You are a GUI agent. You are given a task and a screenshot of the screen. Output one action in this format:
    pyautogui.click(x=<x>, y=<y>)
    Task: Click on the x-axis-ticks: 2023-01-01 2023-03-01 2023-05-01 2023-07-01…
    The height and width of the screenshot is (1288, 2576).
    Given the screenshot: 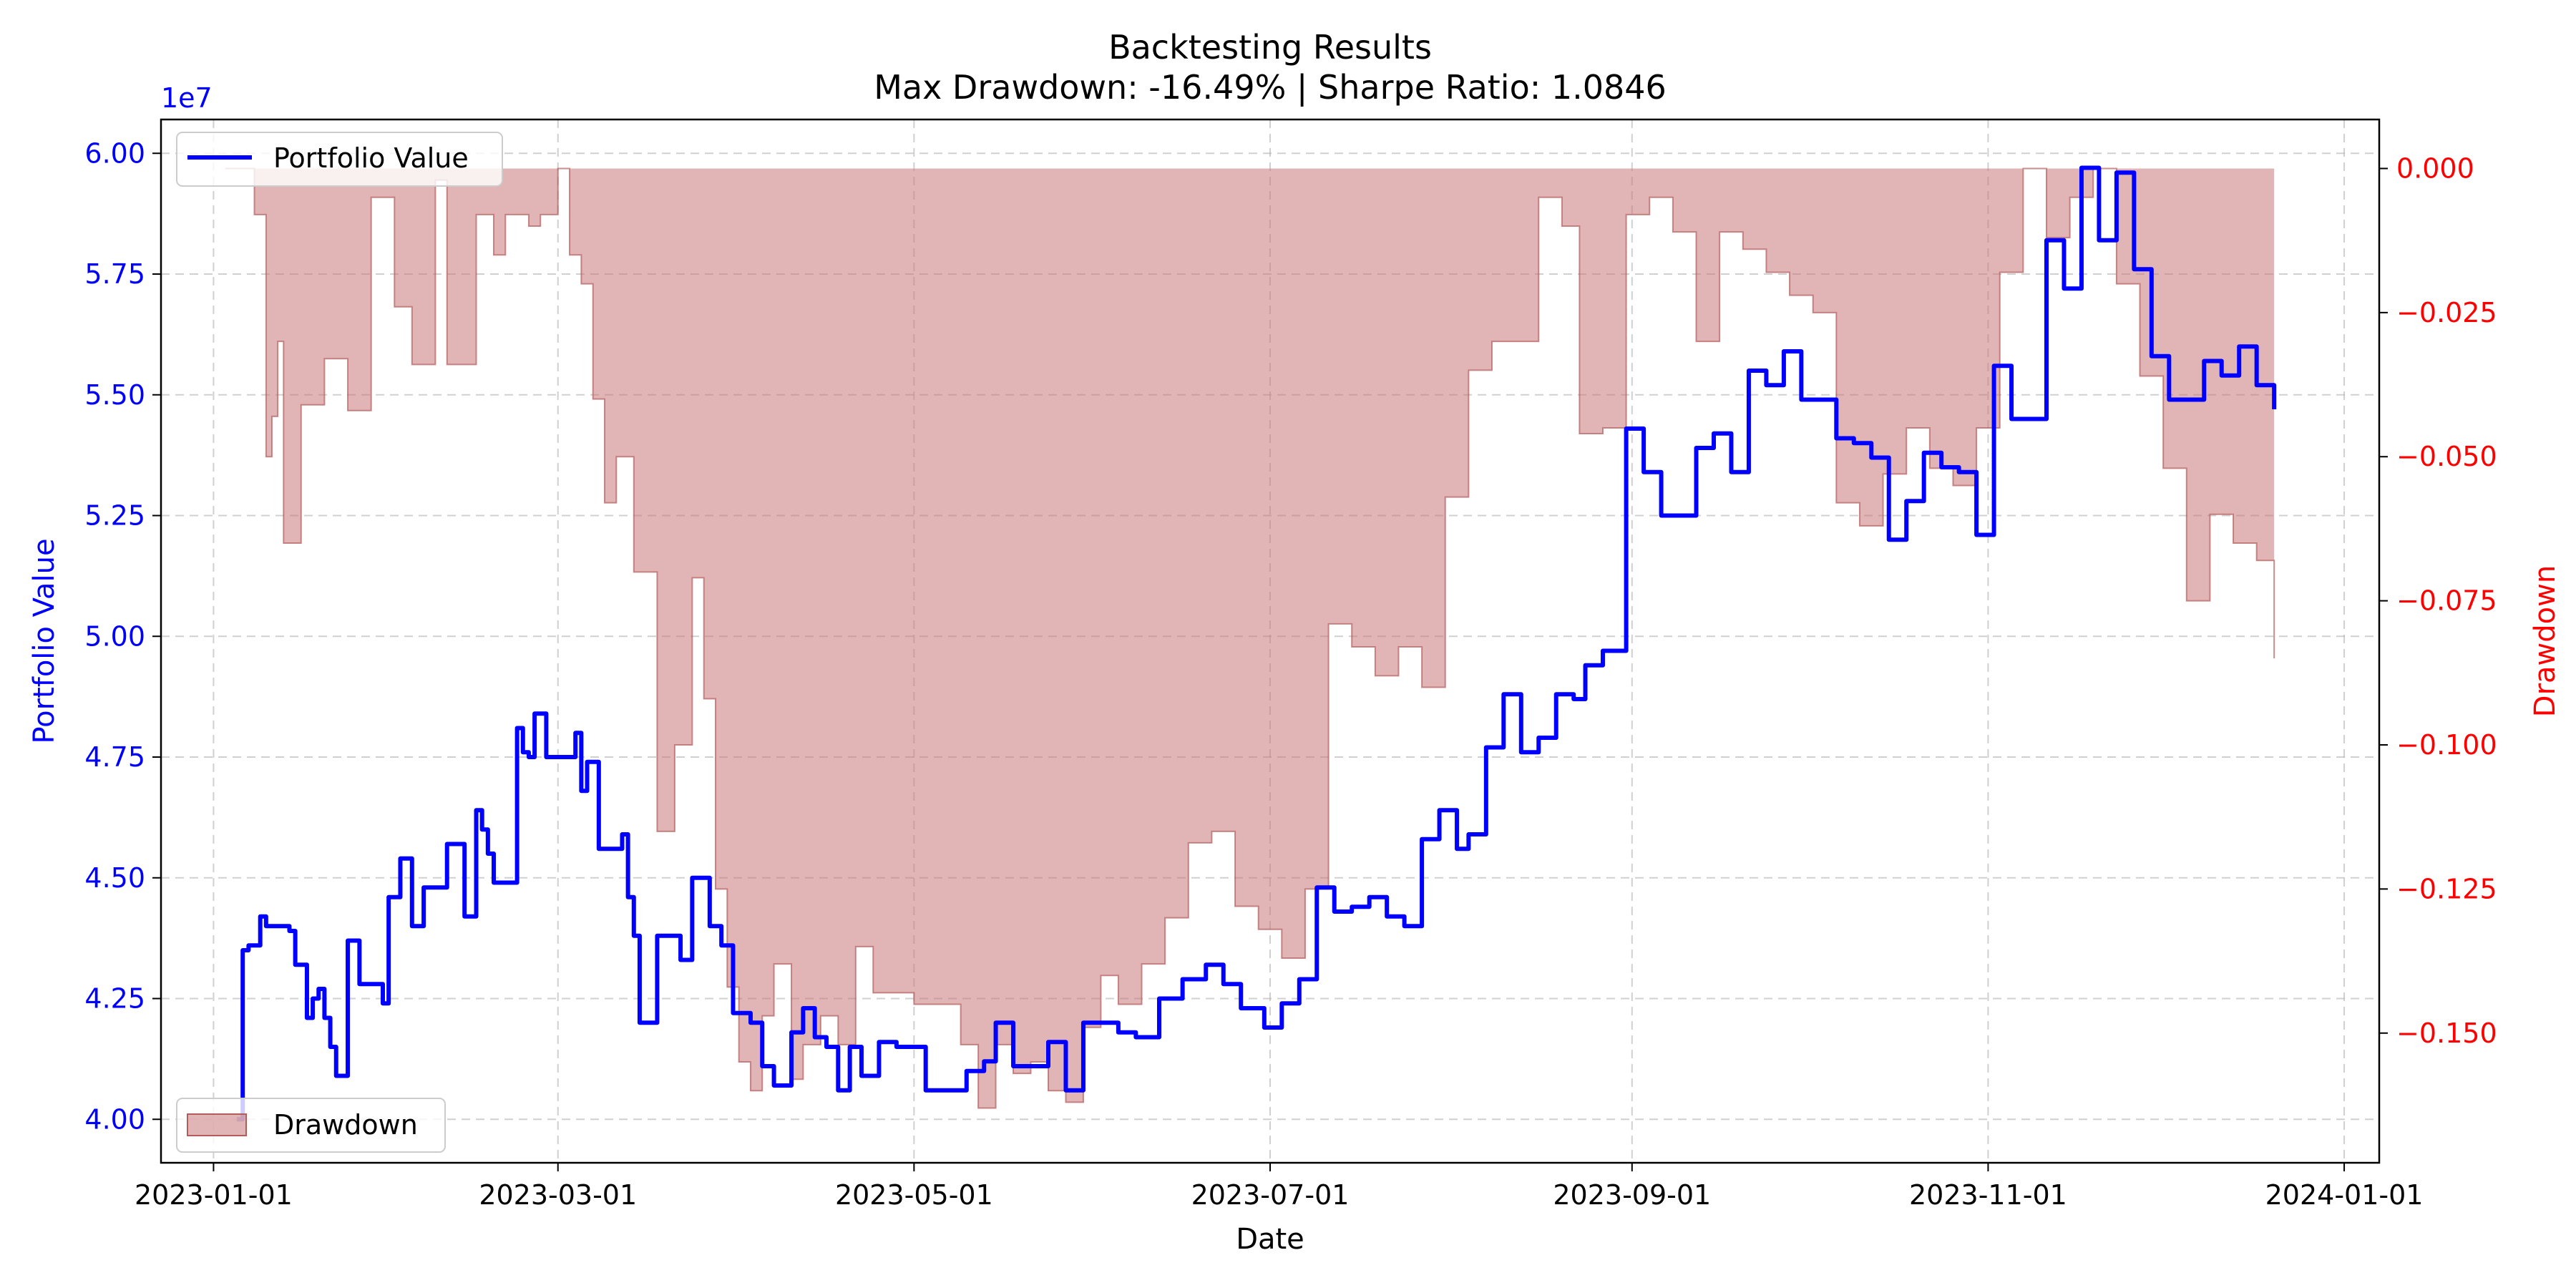 What is the action you would take?
    pyautogui.click(x=1279, y=1187)
    